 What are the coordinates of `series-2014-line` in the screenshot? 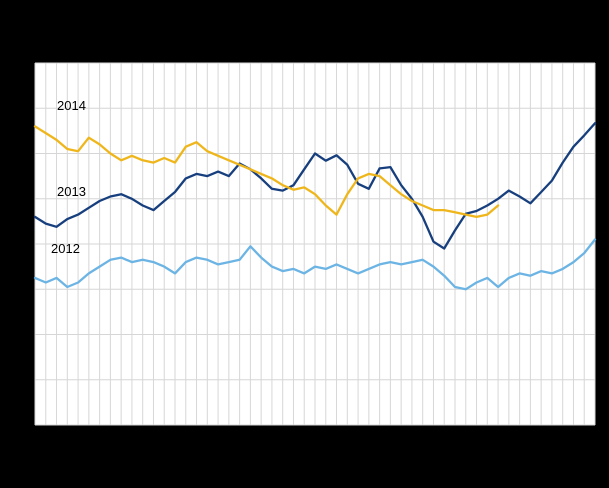 It's located at (266, 172).